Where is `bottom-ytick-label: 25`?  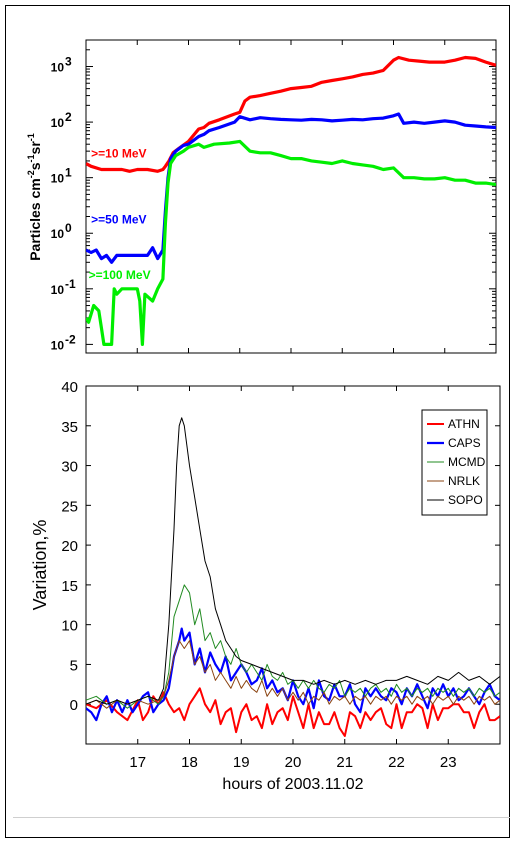
bottom-ytick-label: 25 is located at coordinates (69, 506).